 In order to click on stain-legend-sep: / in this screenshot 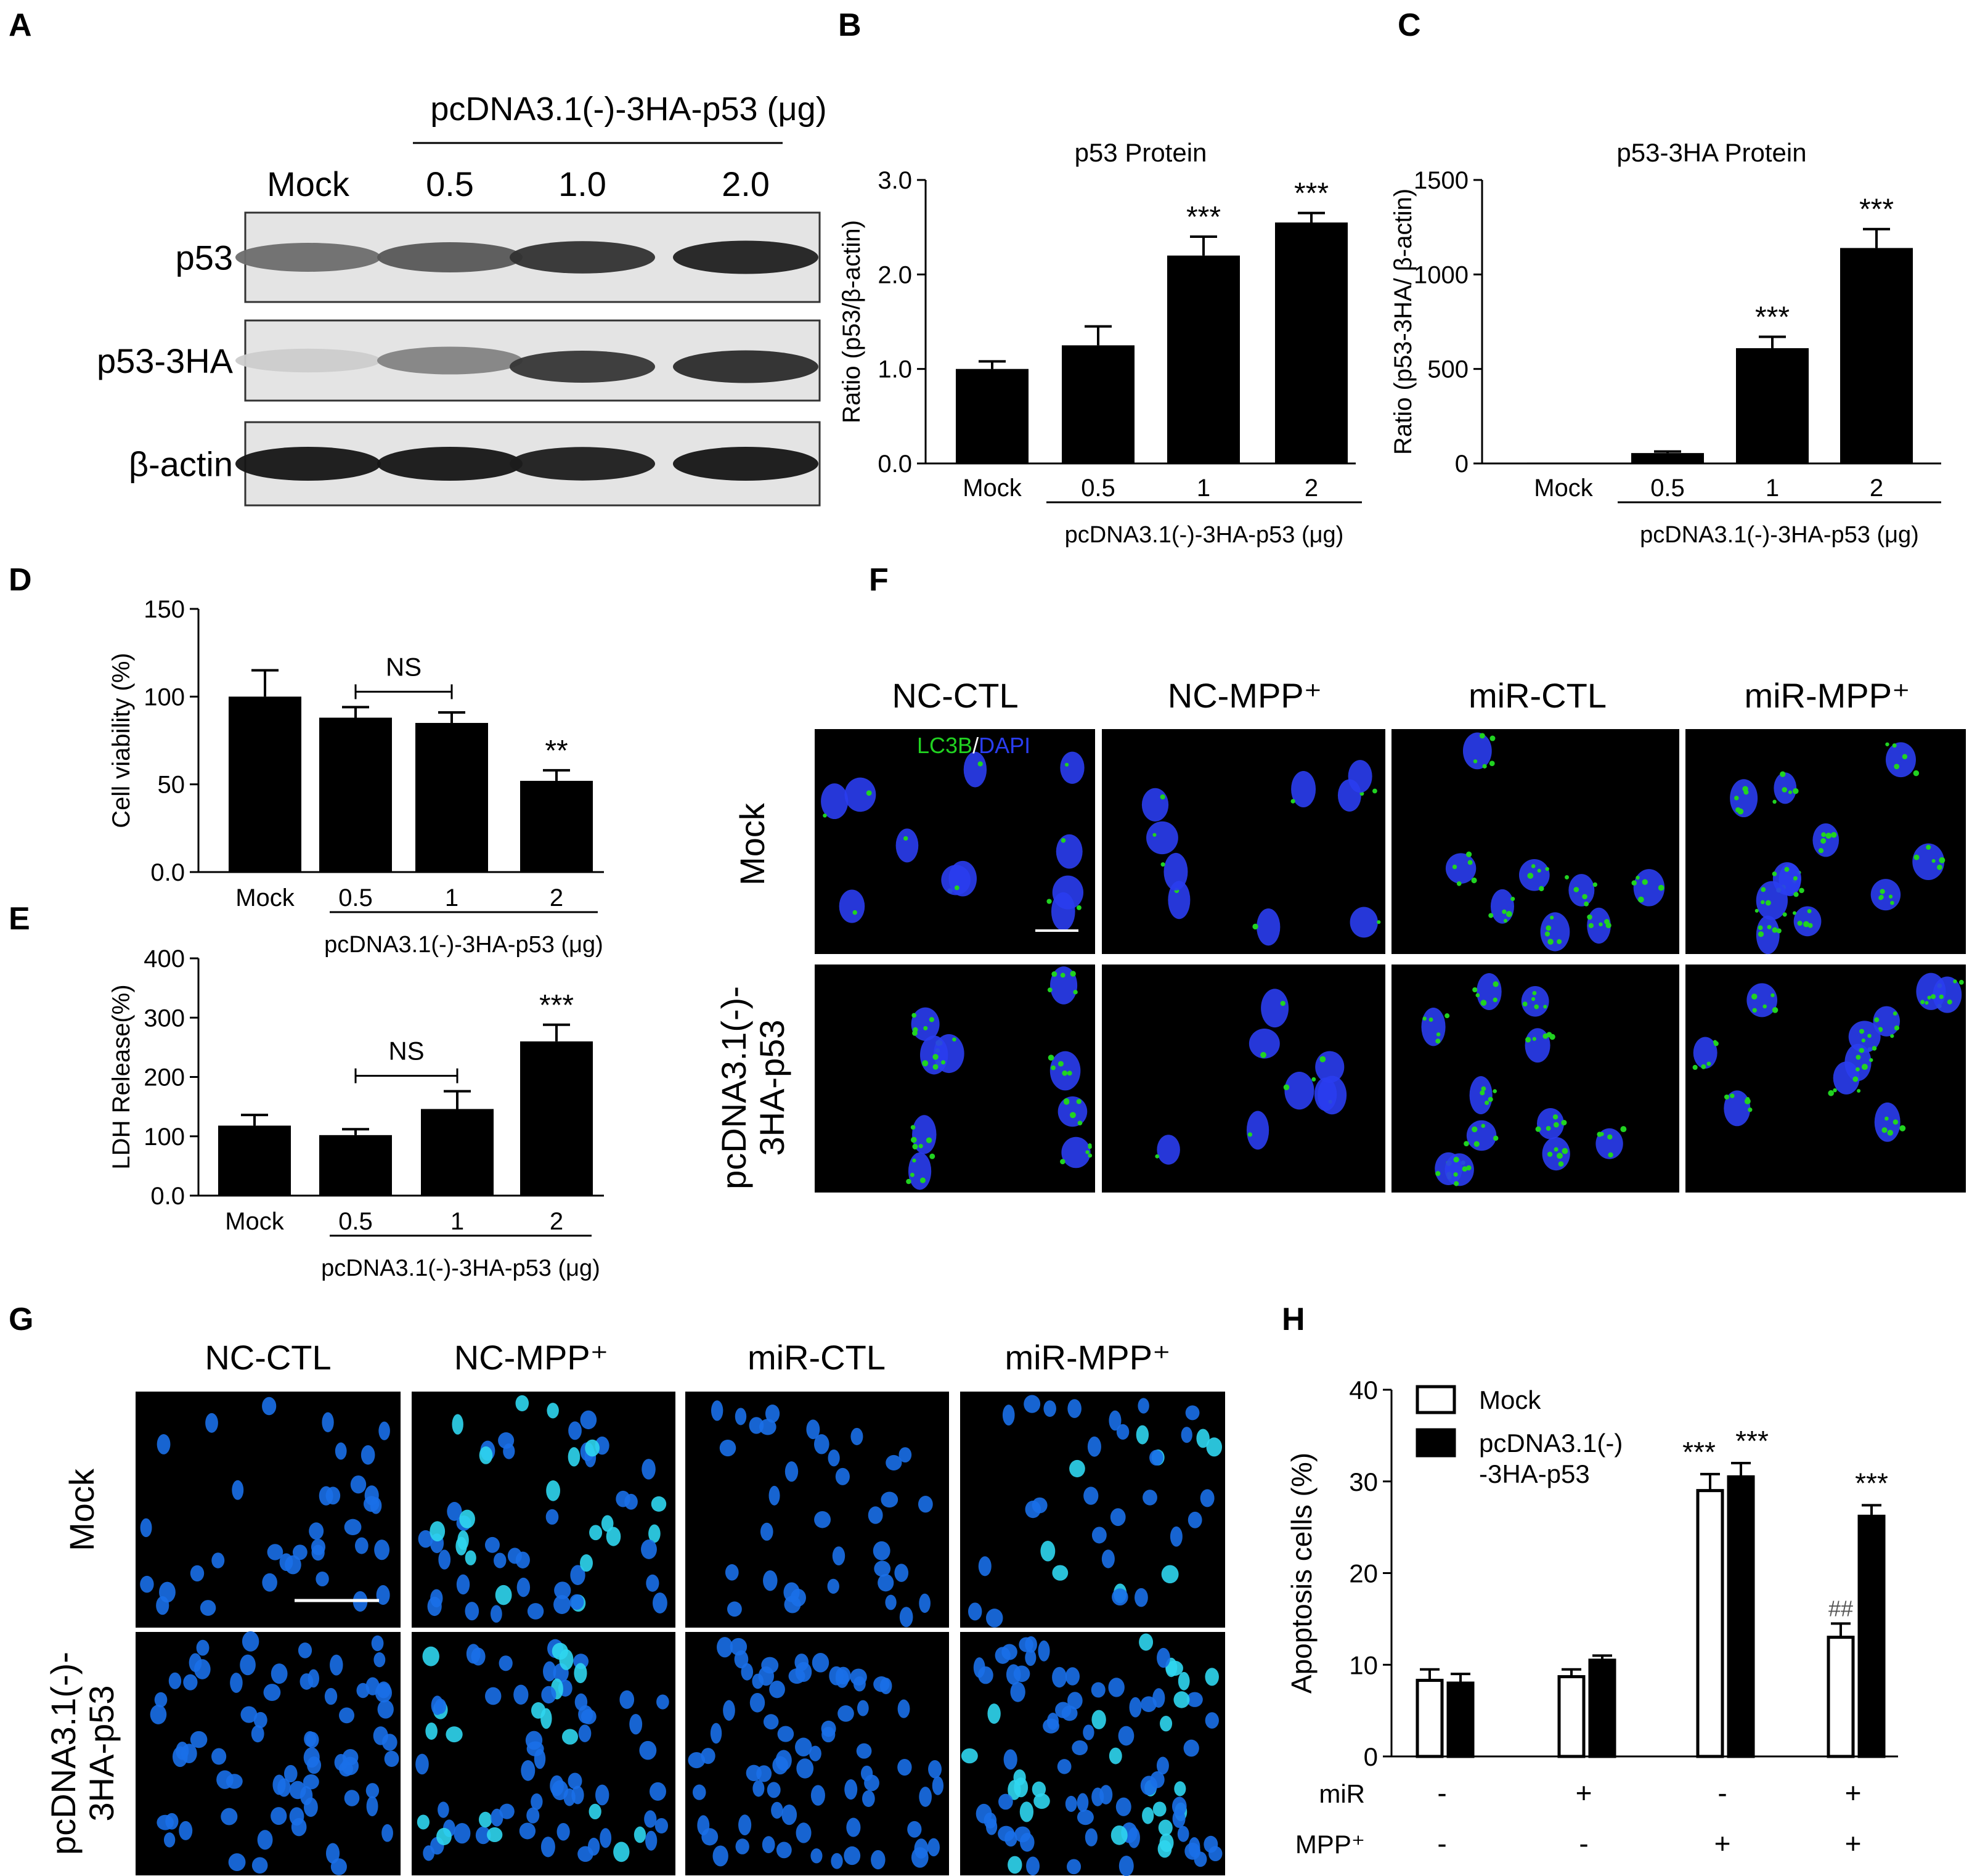, I will do `click(975, 745)`.